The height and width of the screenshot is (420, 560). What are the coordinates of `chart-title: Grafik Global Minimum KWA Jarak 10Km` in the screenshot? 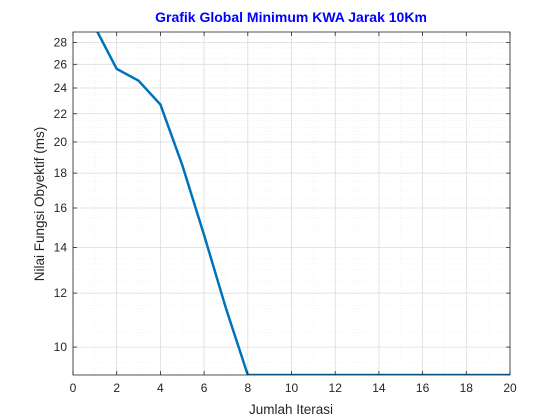 It's located at (291, 17).